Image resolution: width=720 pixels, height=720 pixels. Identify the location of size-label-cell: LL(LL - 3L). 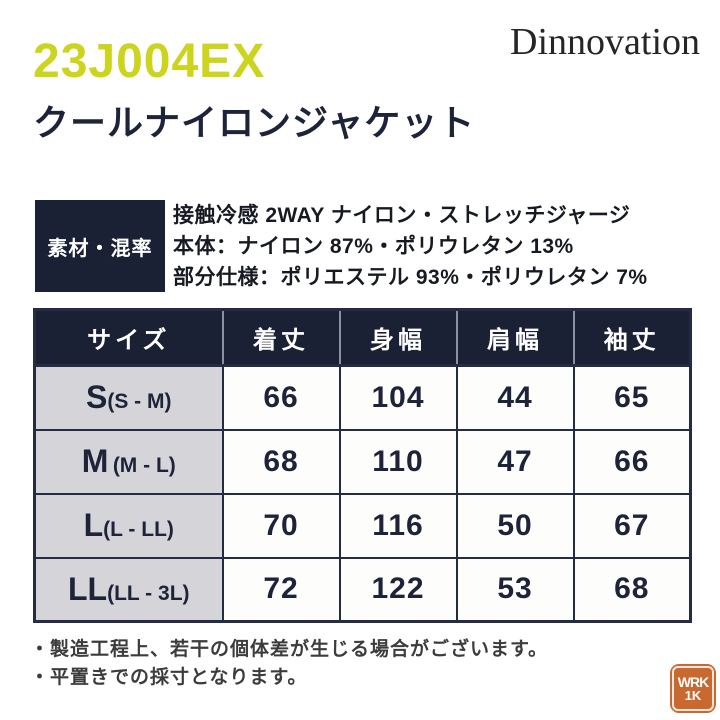
(128, 589).